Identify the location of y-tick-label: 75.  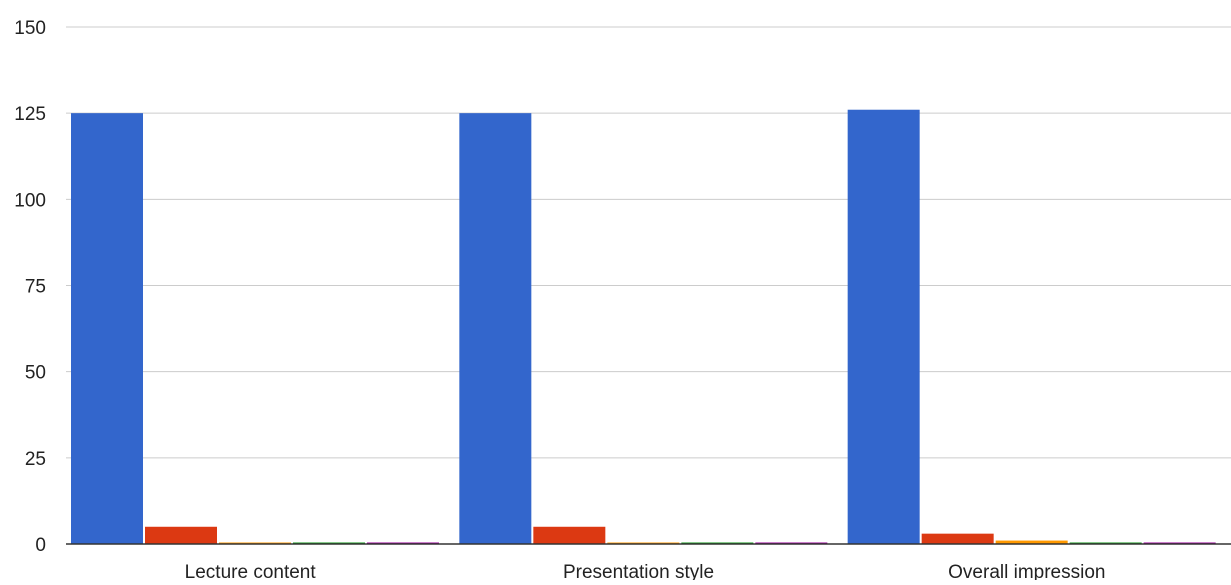
(35, 287).